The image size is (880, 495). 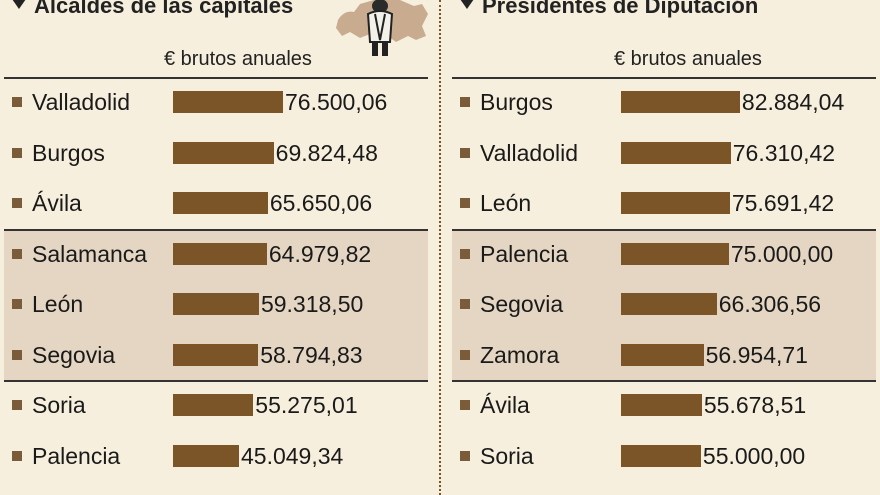 I want to click on bar-row: Palencia 45.049,34, so click(x=216, y=456).